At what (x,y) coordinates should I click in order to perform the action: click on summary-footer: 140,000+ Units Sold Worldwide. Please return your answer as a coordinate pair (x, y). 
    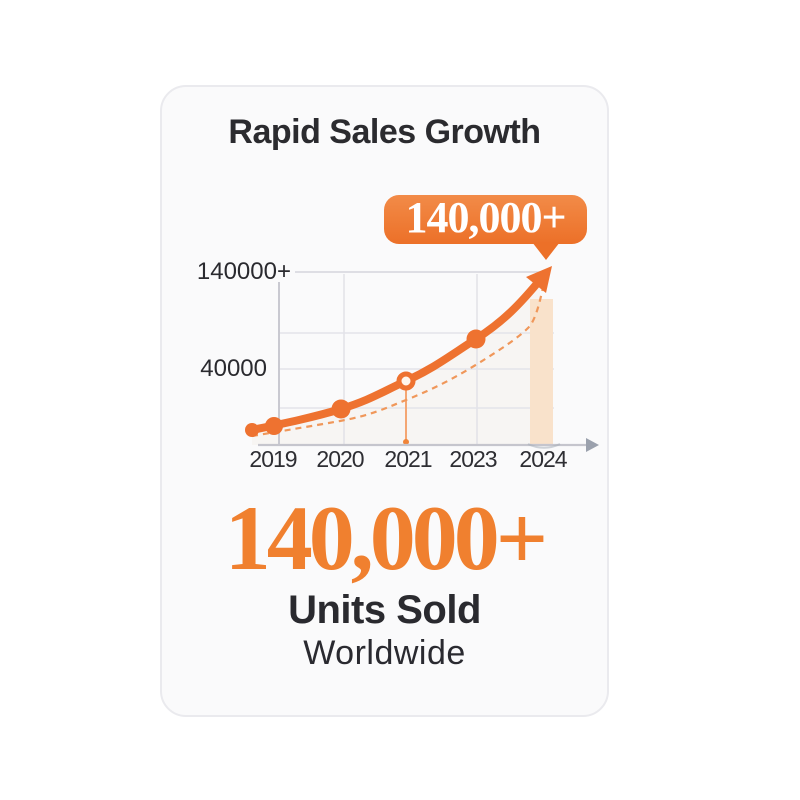
    Looking at the image, I should click on (384, 582).